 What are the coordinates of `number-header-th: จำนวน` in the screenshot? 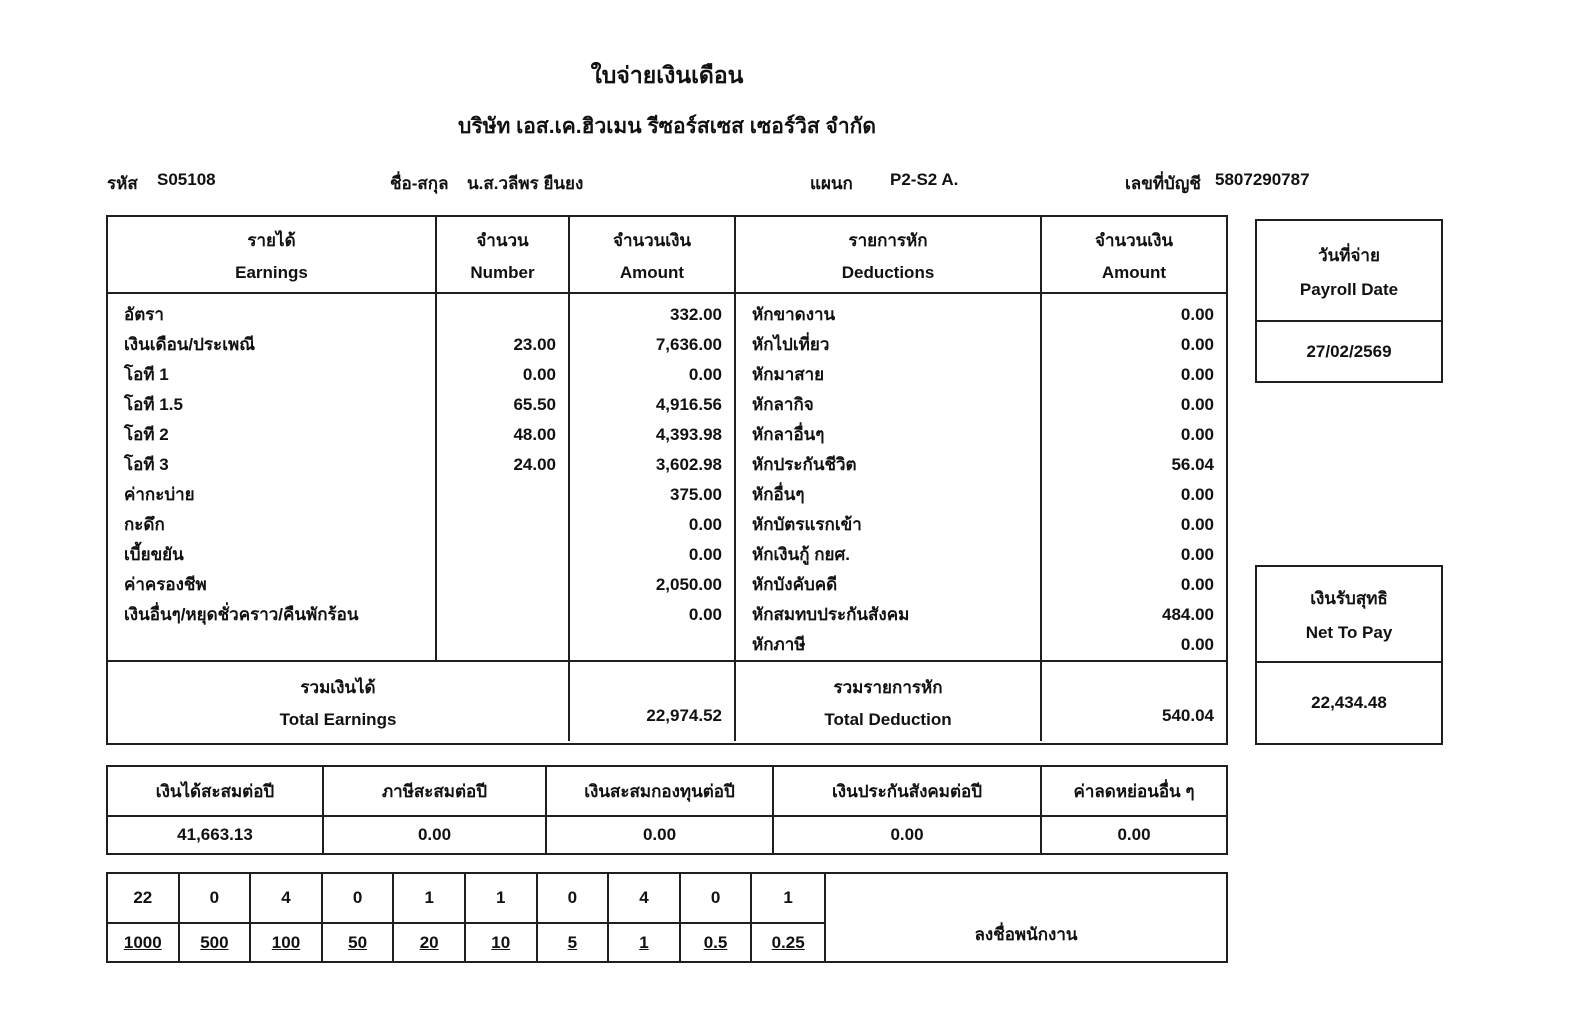 It's located at (502, 240).